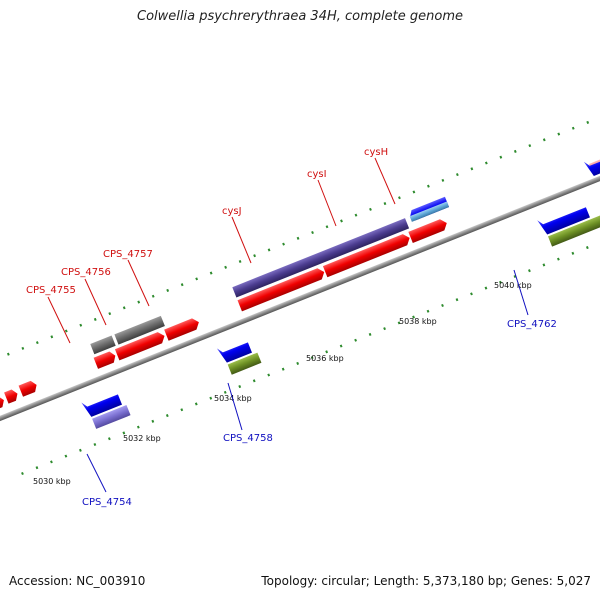 The image size is (600, 600). What do you see at coordinates (232, 211) in the screenshot?
I see `gene-label-cysj: cysJ` at bounding box center [232, 211].